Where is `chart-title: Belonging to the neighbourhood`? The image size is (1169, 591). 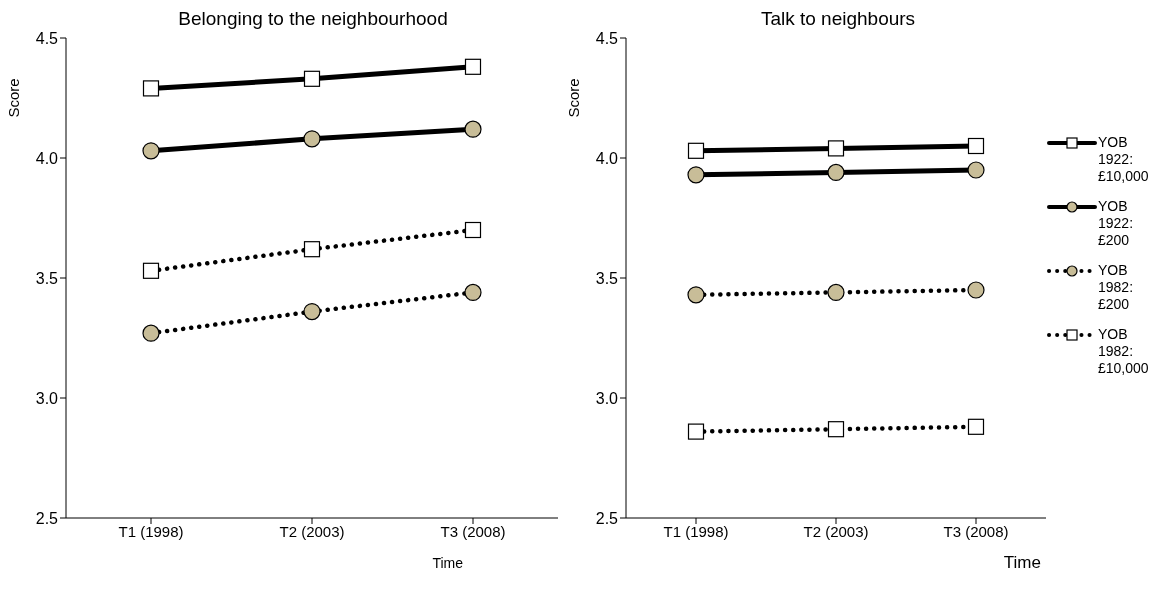
chart-title: Belonging to the neighbourhood is located at coordinates (313, 19).